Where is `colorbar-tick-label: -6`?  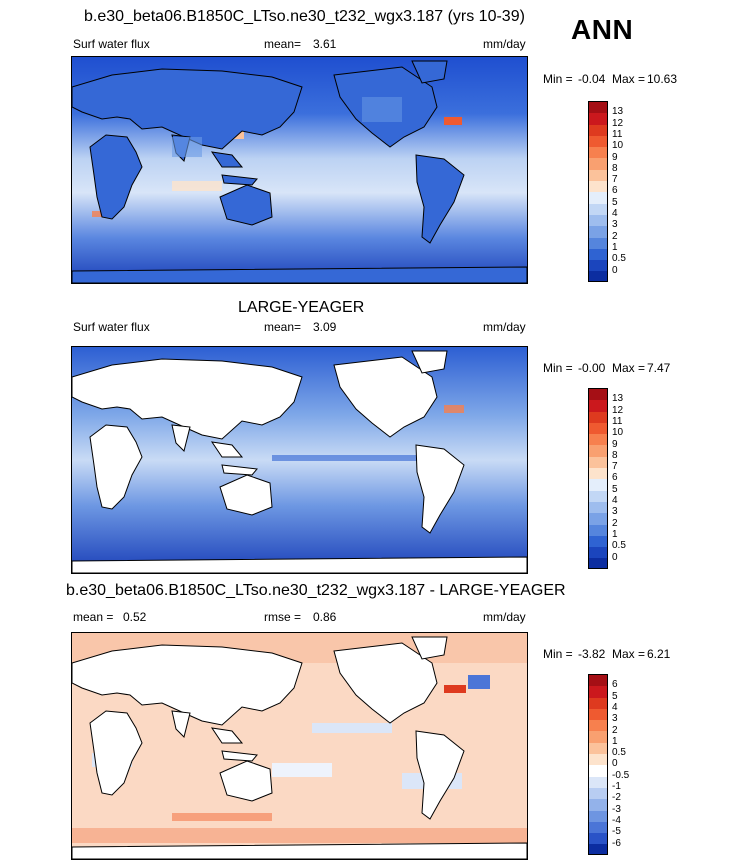
colorbar-tick-label: -6 is located at coordinates (616, 843).